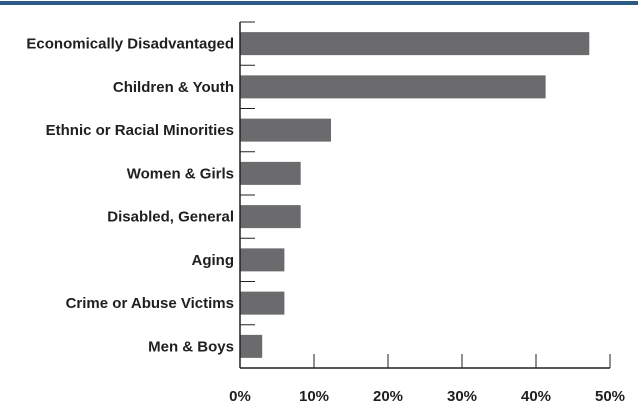  I want to click on category-label-ethnic-or-racial-minorities: Ethnic or Racial Minorities, so click(140, 130).